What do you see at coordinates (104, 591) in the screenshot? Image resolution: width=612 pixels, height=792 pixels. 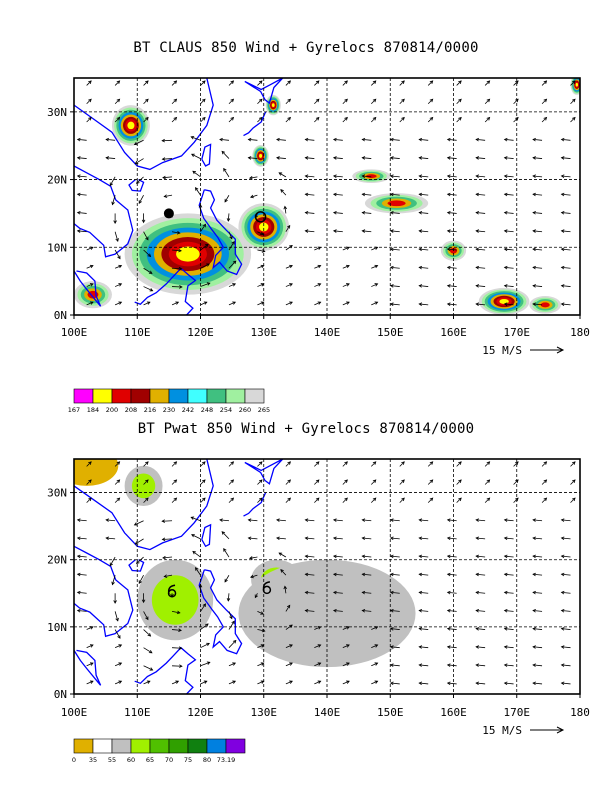 I see `coastline` at bounding box center [104, 591].